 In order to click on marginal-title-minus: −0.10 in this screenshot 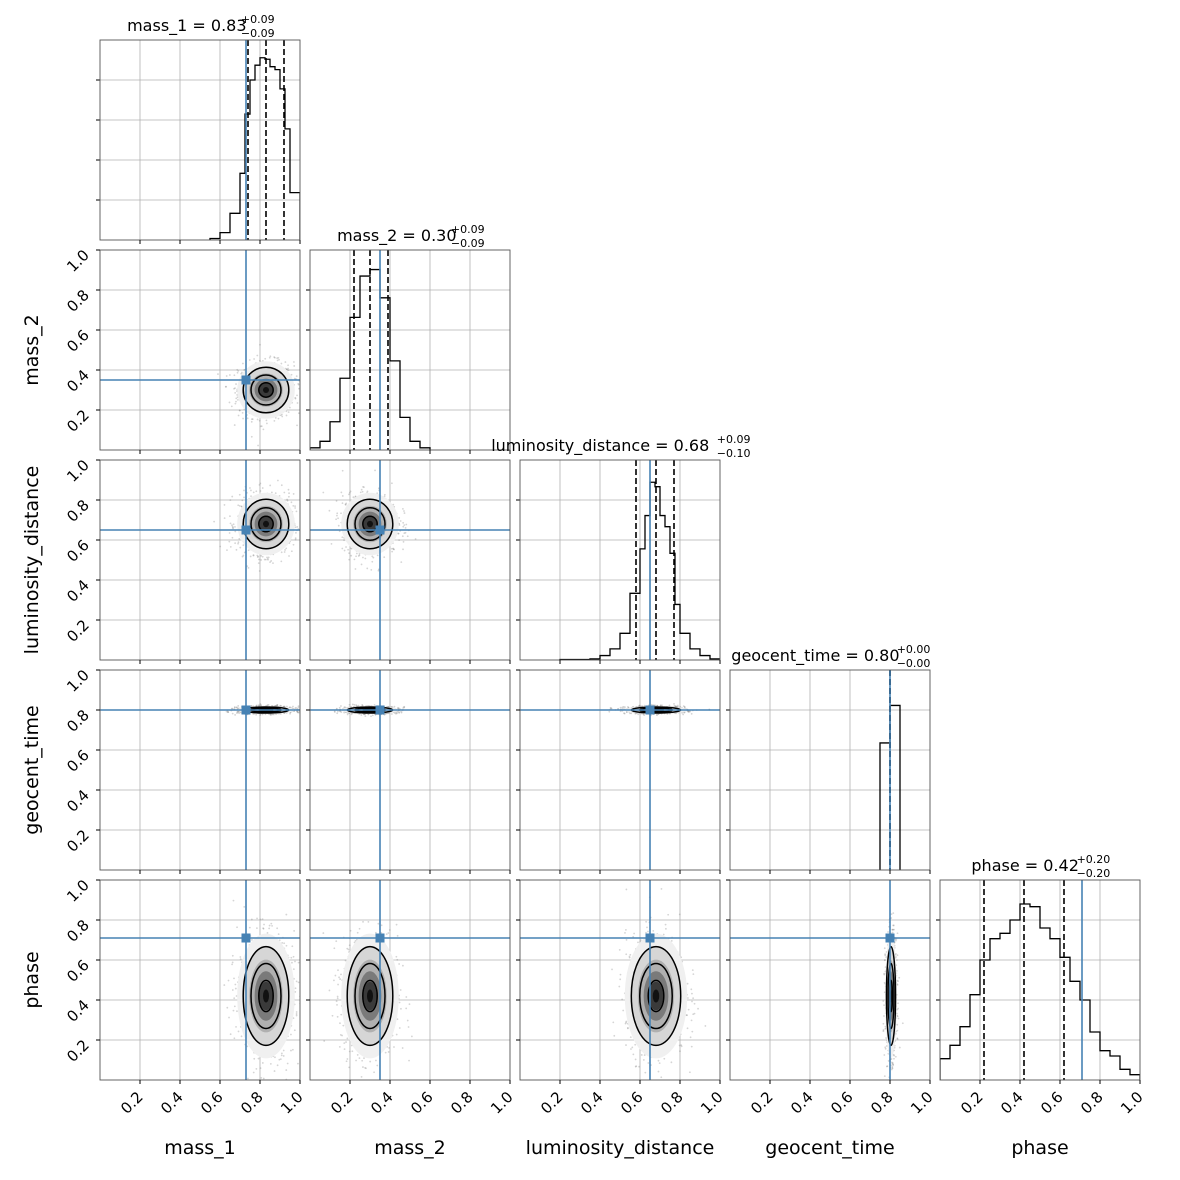, I will do `click(734, 453)`.